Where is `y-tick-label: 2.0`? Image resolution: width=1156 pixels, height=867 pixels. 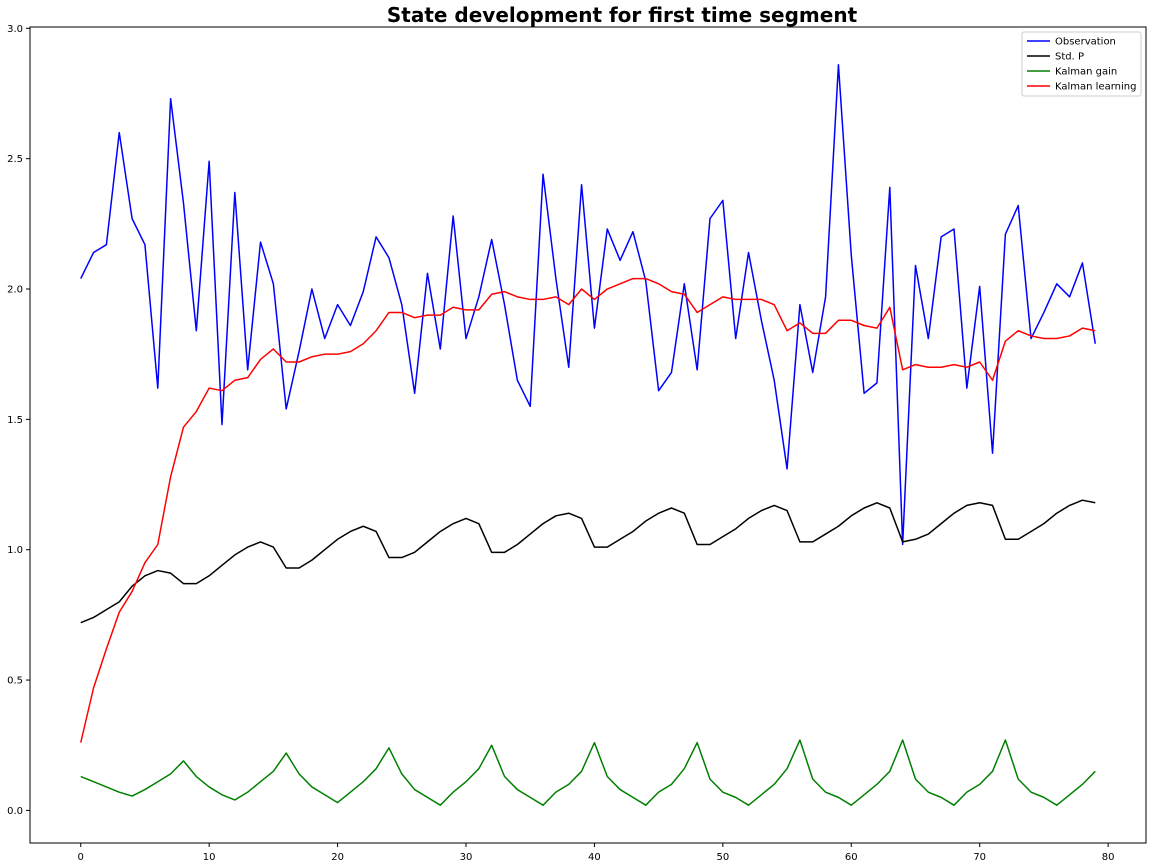 y-tick-label: 2.0 is located at coordinates (15, 290).